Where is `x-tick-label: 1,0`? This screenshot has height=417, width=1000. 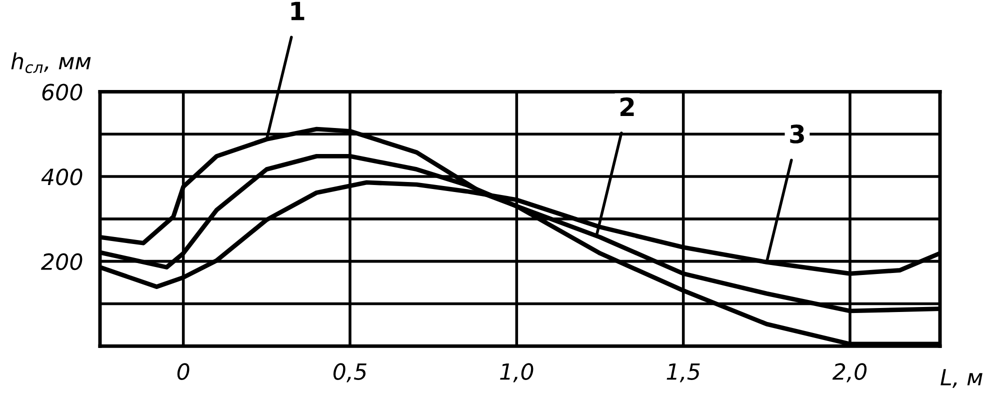
x-tick-label: 1,0 is located at coordinates (517, 372).